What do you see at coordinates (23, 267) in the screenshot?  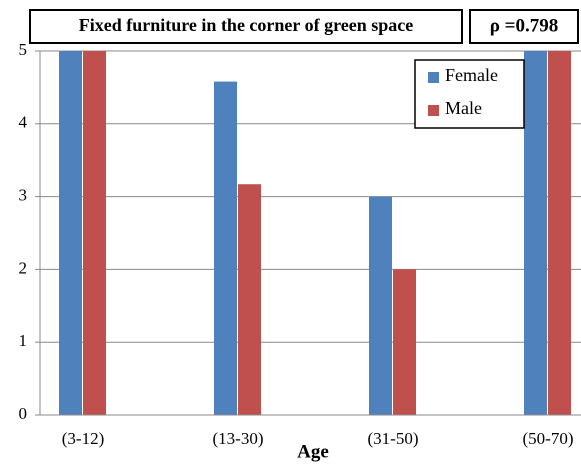 I see `y-tick-label: 2` at bounding box center [23, 267].